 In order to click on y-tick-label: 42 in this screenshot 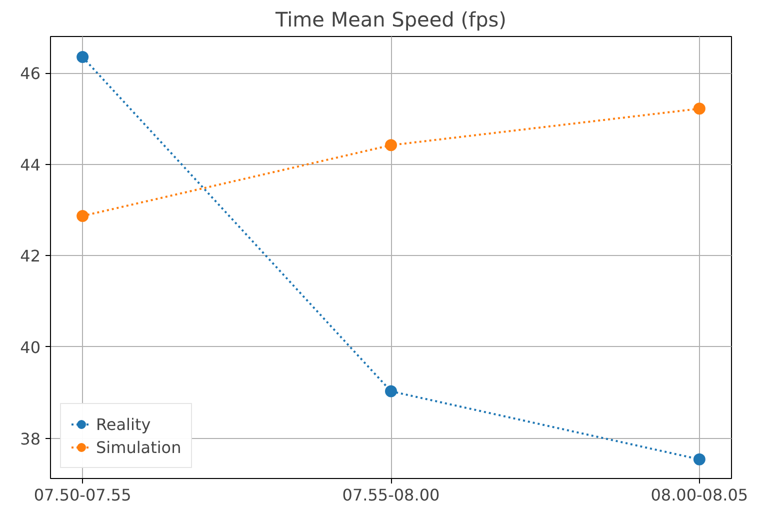, I will do `click(30, 256)`.